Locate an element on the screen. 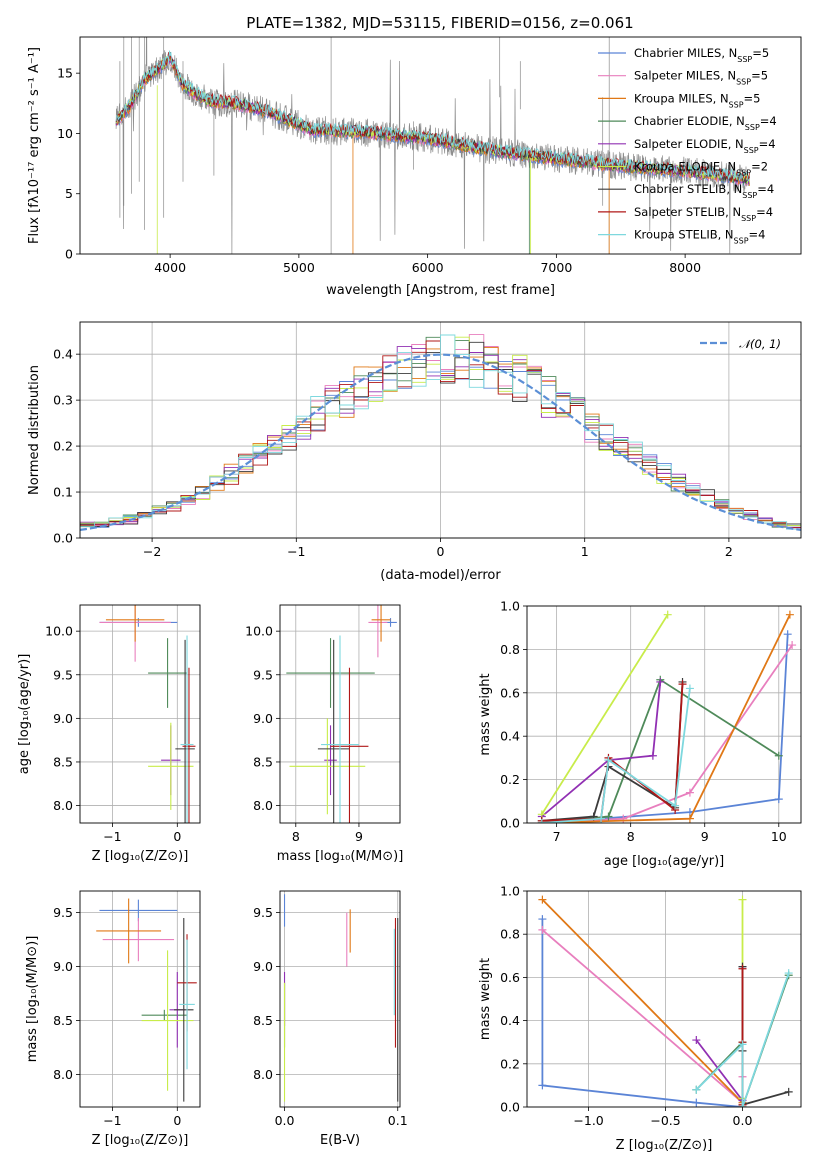 This screenshot has height=1170, width=819. y-axis-label: mass [log₁₀(M/M⊙)] is located at coordinates (32, 999).